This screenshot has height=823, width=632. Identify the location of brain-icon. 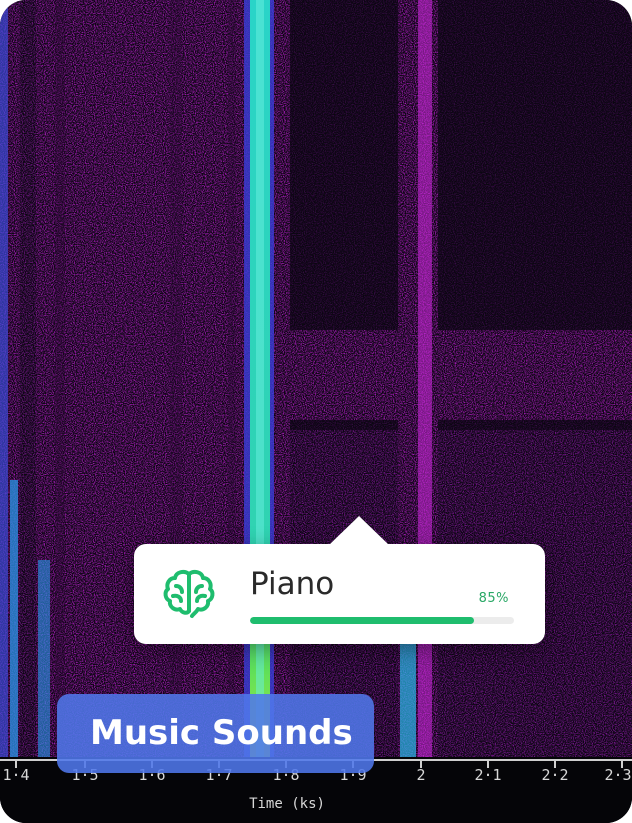
(189, 593).